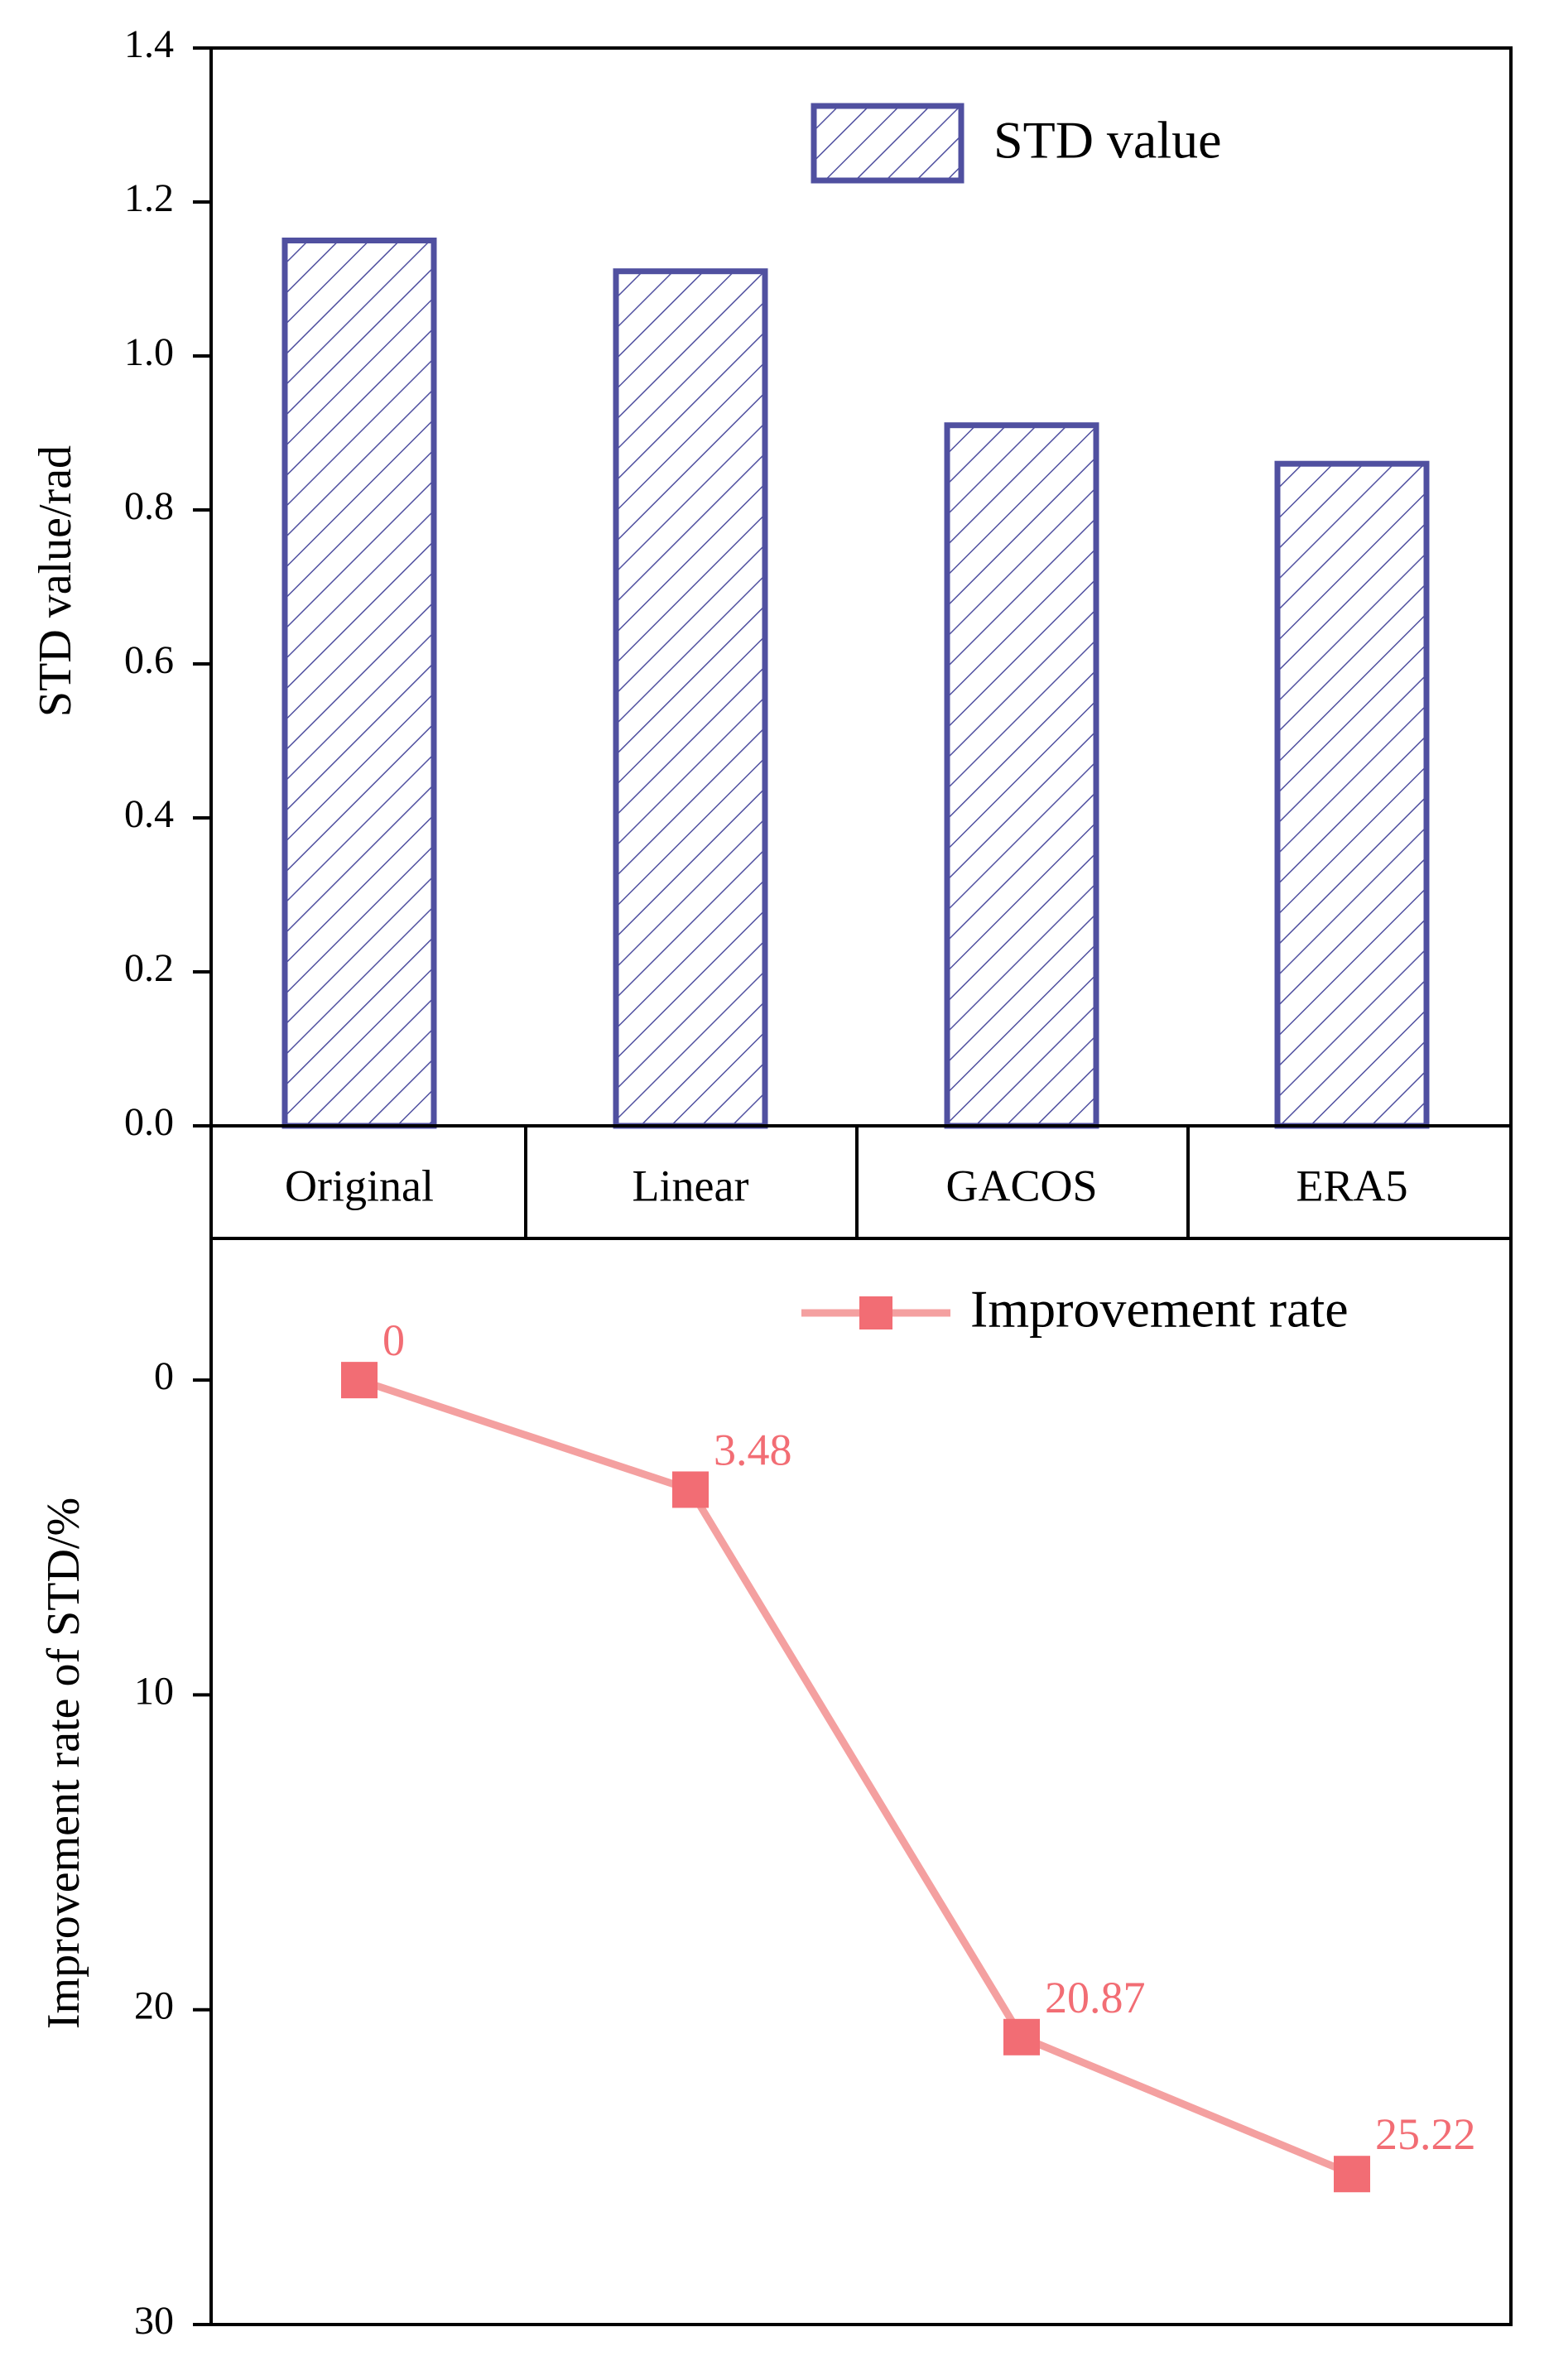 This screenshot has width=1549, height=2380. I want to click on line-legend-label: Improvement rate, so click(1159, 1309).